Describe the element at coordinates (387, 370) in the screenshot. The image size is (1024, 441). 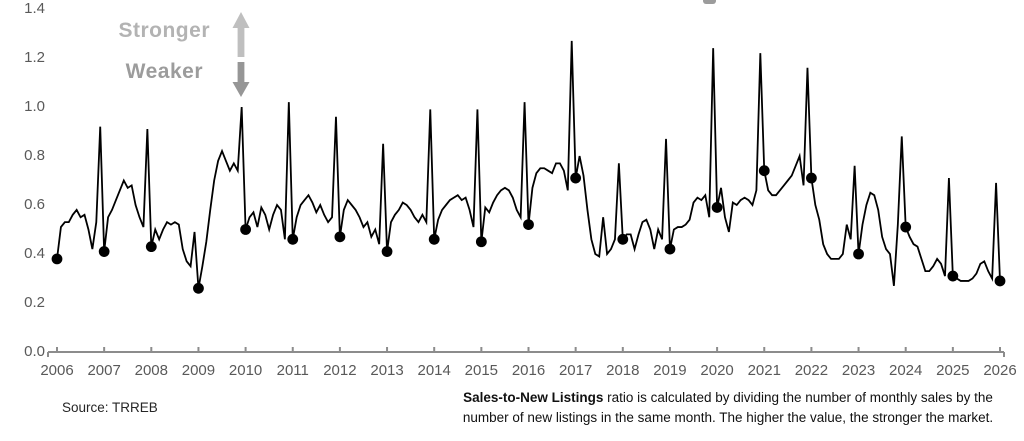
I see `x-axis-label: 2013` at that location.